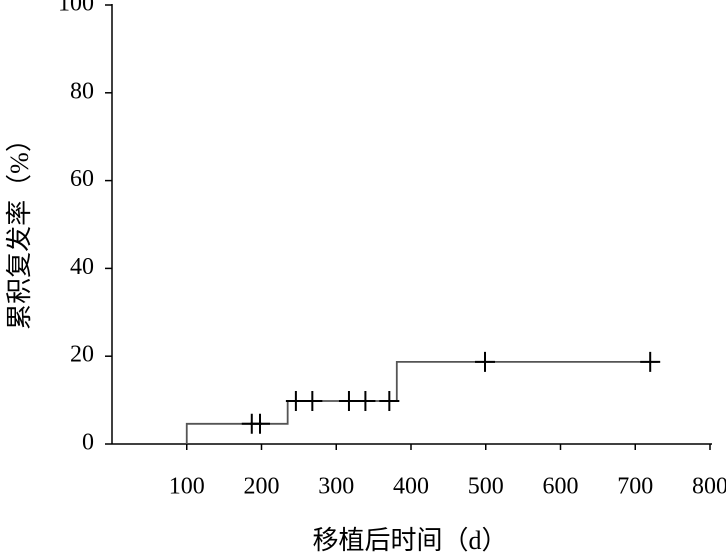  What do you see at coordinates (409, 540) in the screenshot?
I see `x-axis-label: 移植后时间（d）` at bounding box center [409, 540].